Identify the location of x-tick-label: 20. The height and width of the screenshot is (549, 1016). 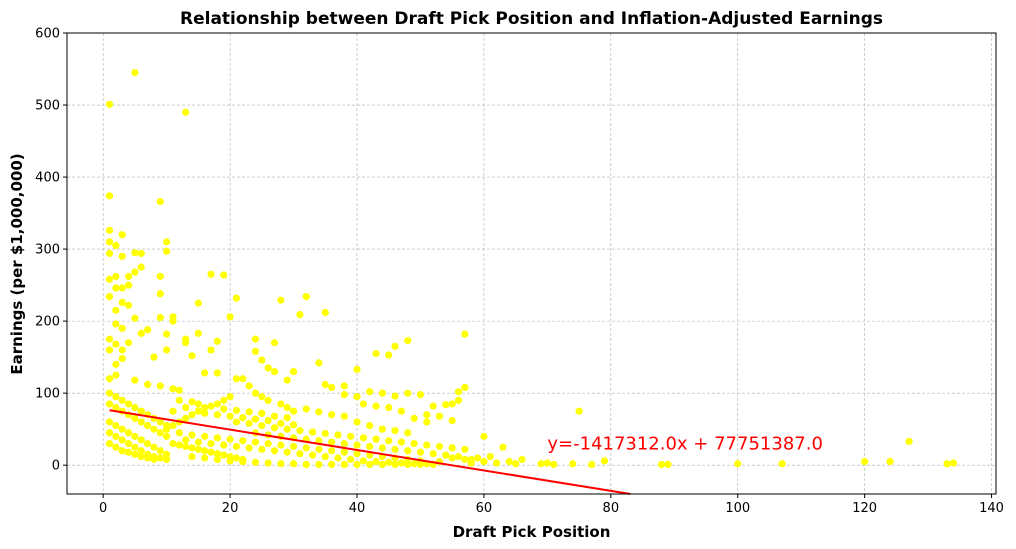
(230, 508).